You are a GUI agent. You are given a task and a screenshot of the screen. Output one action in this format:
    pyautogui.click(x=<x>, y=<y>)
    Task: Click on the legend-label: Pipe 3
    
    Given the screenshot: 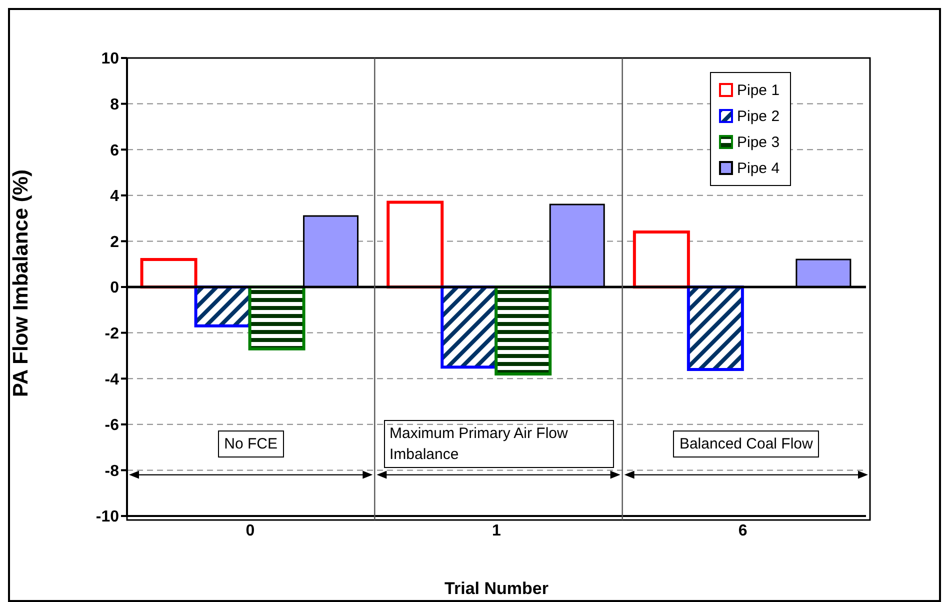 What is the action you would take?
    pyautogui.click(x=758, y=142)
    